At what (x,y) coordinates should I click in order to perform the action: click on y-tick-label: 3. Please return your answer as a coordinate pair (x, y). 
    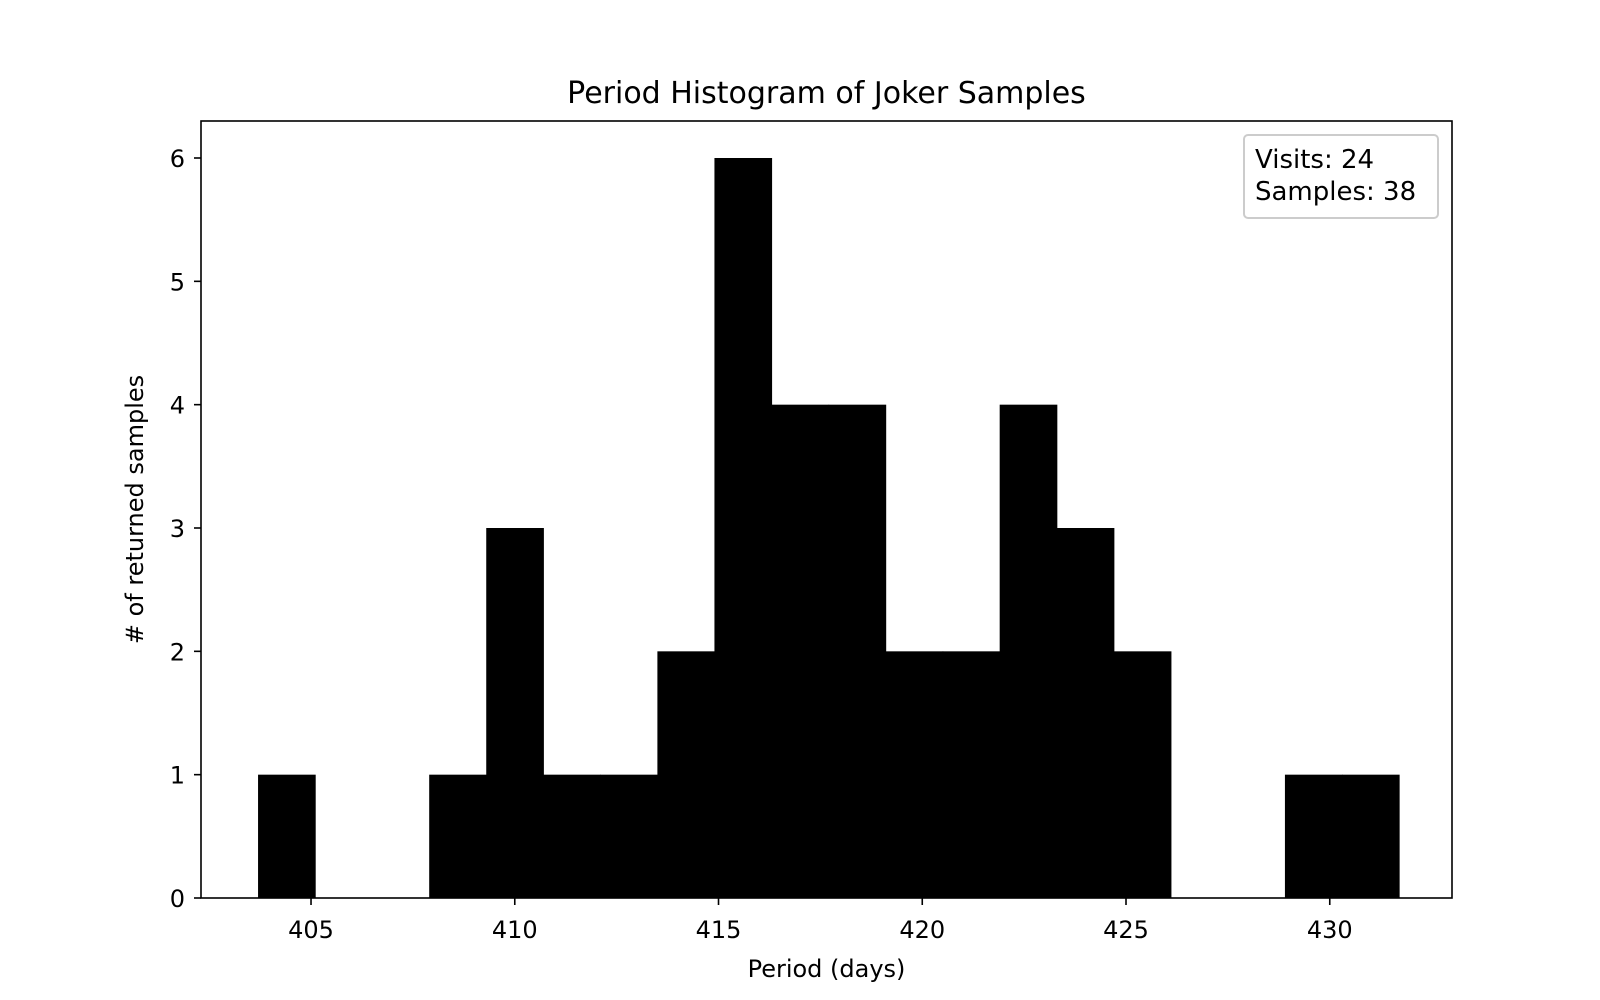
    Looking at the image, I should click on (177, 529).